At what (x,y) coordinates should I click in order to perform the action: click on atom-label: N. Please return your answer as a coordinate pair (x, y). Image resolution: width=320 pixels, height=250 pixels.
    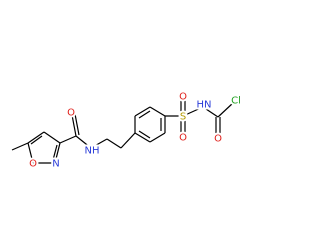
    Looking at the image, I should click on (55, 164).